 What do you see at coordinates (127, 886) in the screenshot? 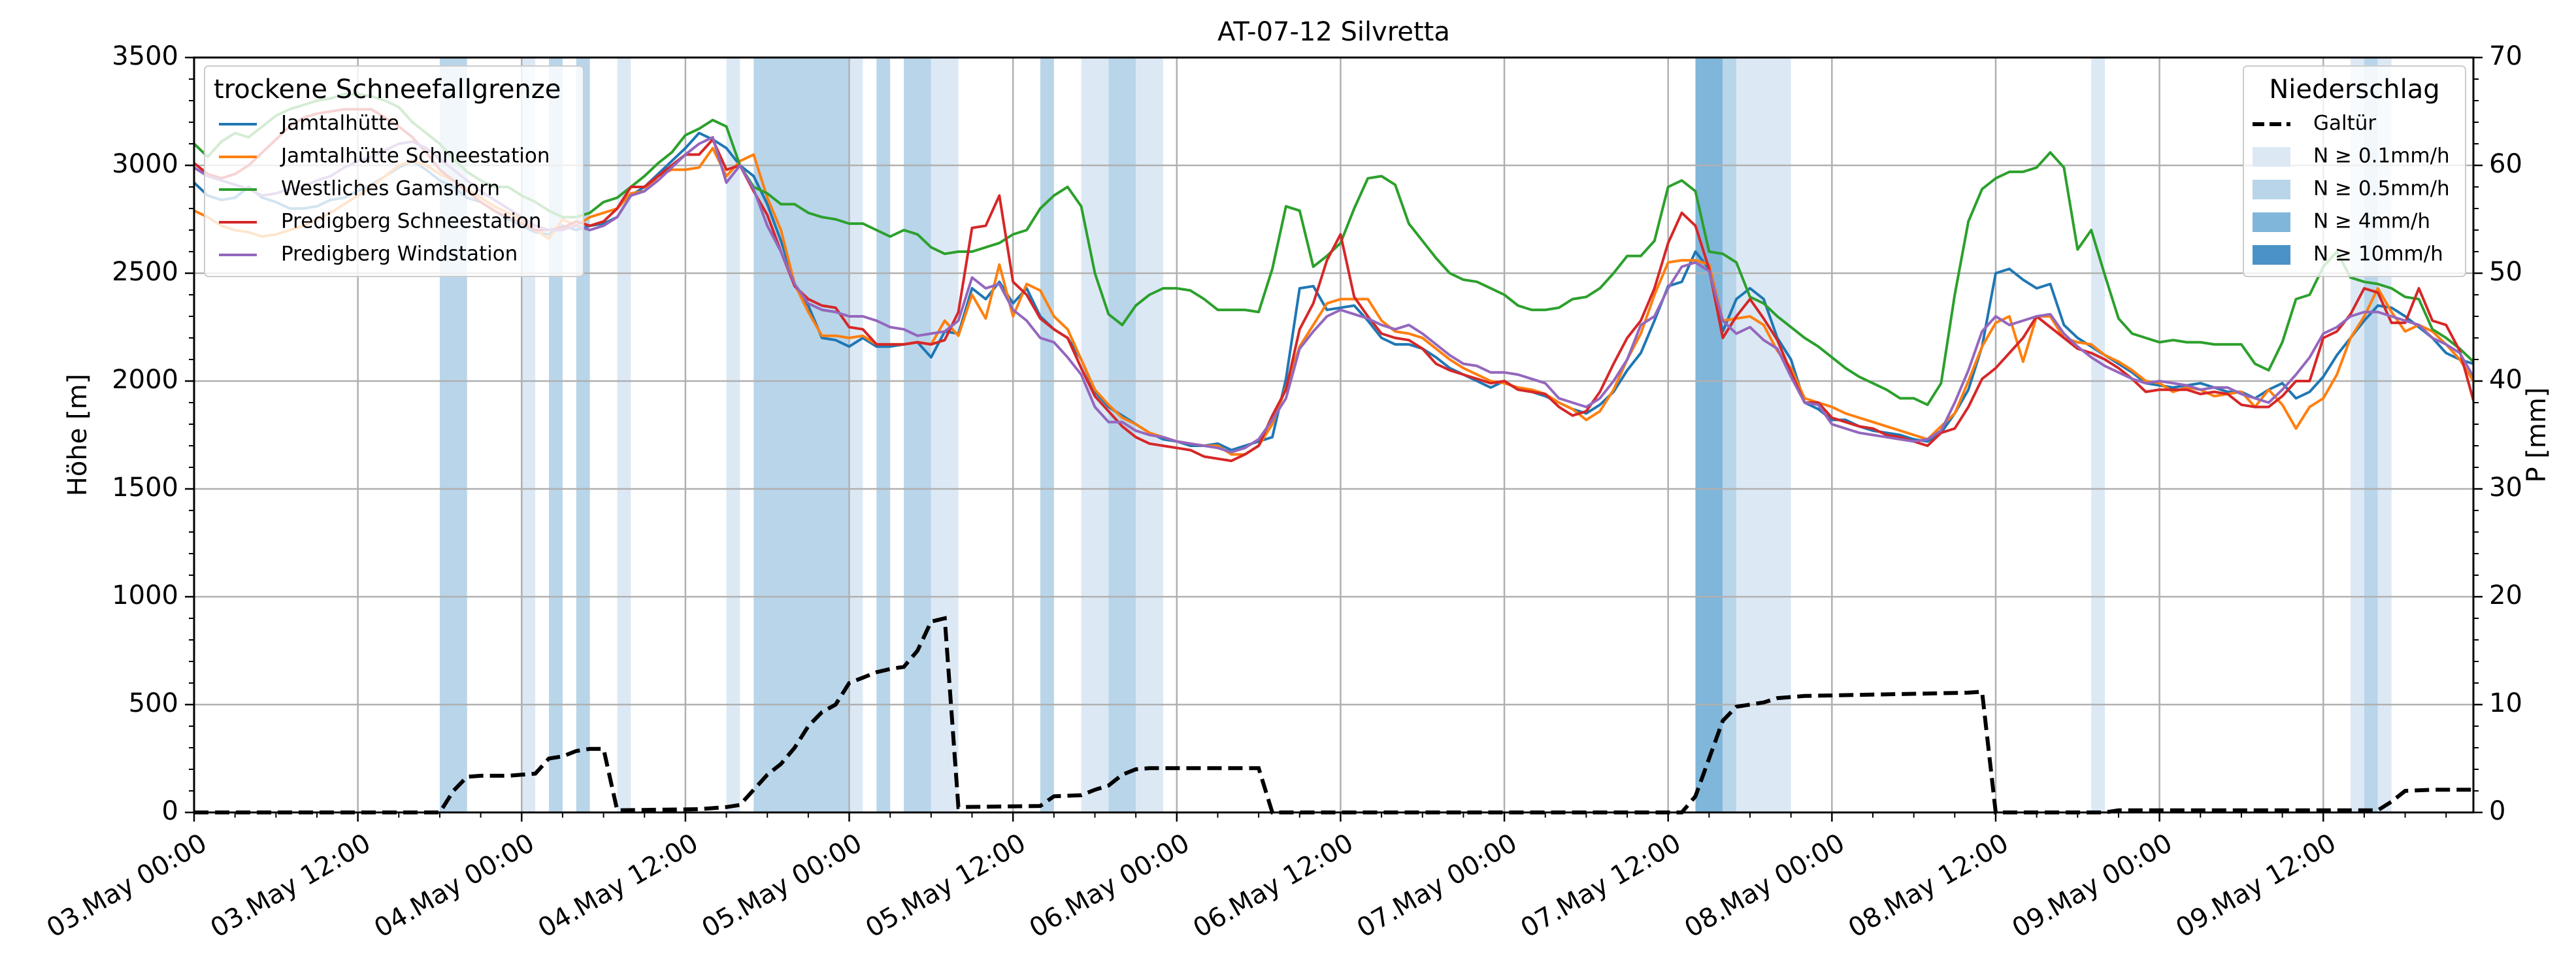
I see `x-tick-label: 03.May 00:00` at bounding box center [127, 886].